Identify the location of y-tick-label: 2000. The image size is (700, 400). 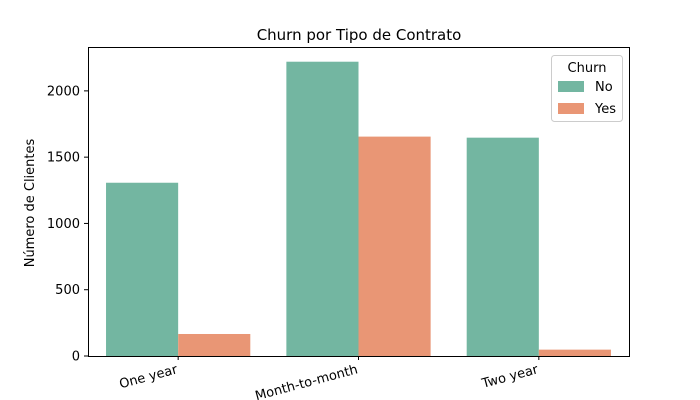
(63, 91).